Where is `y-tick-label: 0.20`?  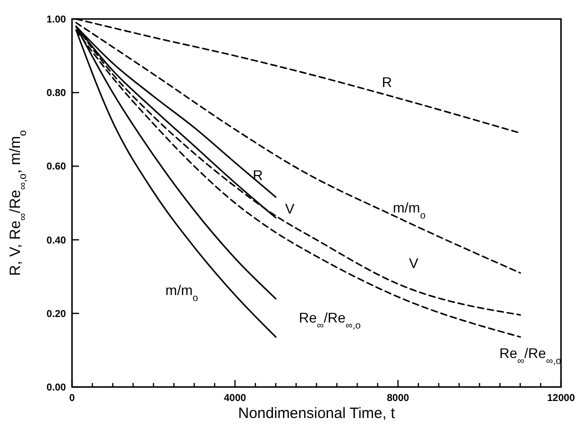
y-tick-label: 0.20 is located at coordinates (56, 314).